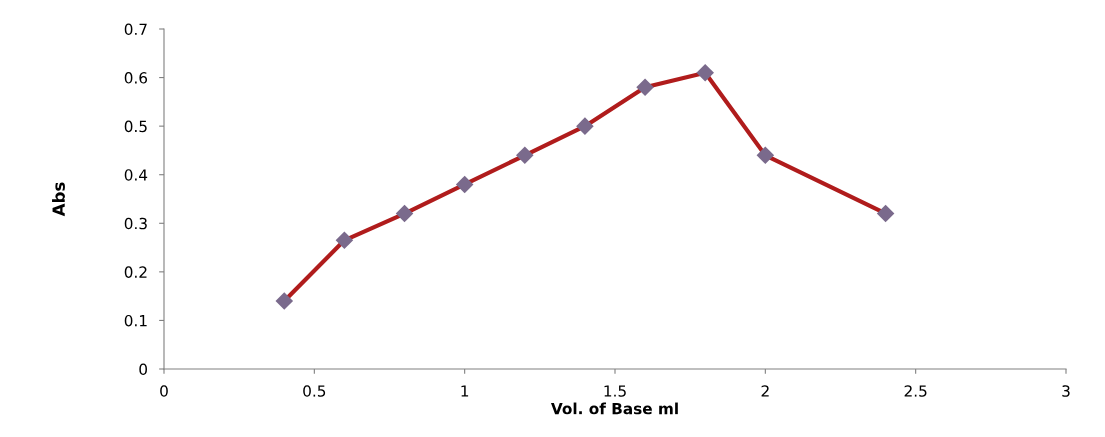 The image size is (1105, 437). Describe the element at coordinates (314, 391) in the screenshot. I see `x-tick-label: 0.5` at that location.